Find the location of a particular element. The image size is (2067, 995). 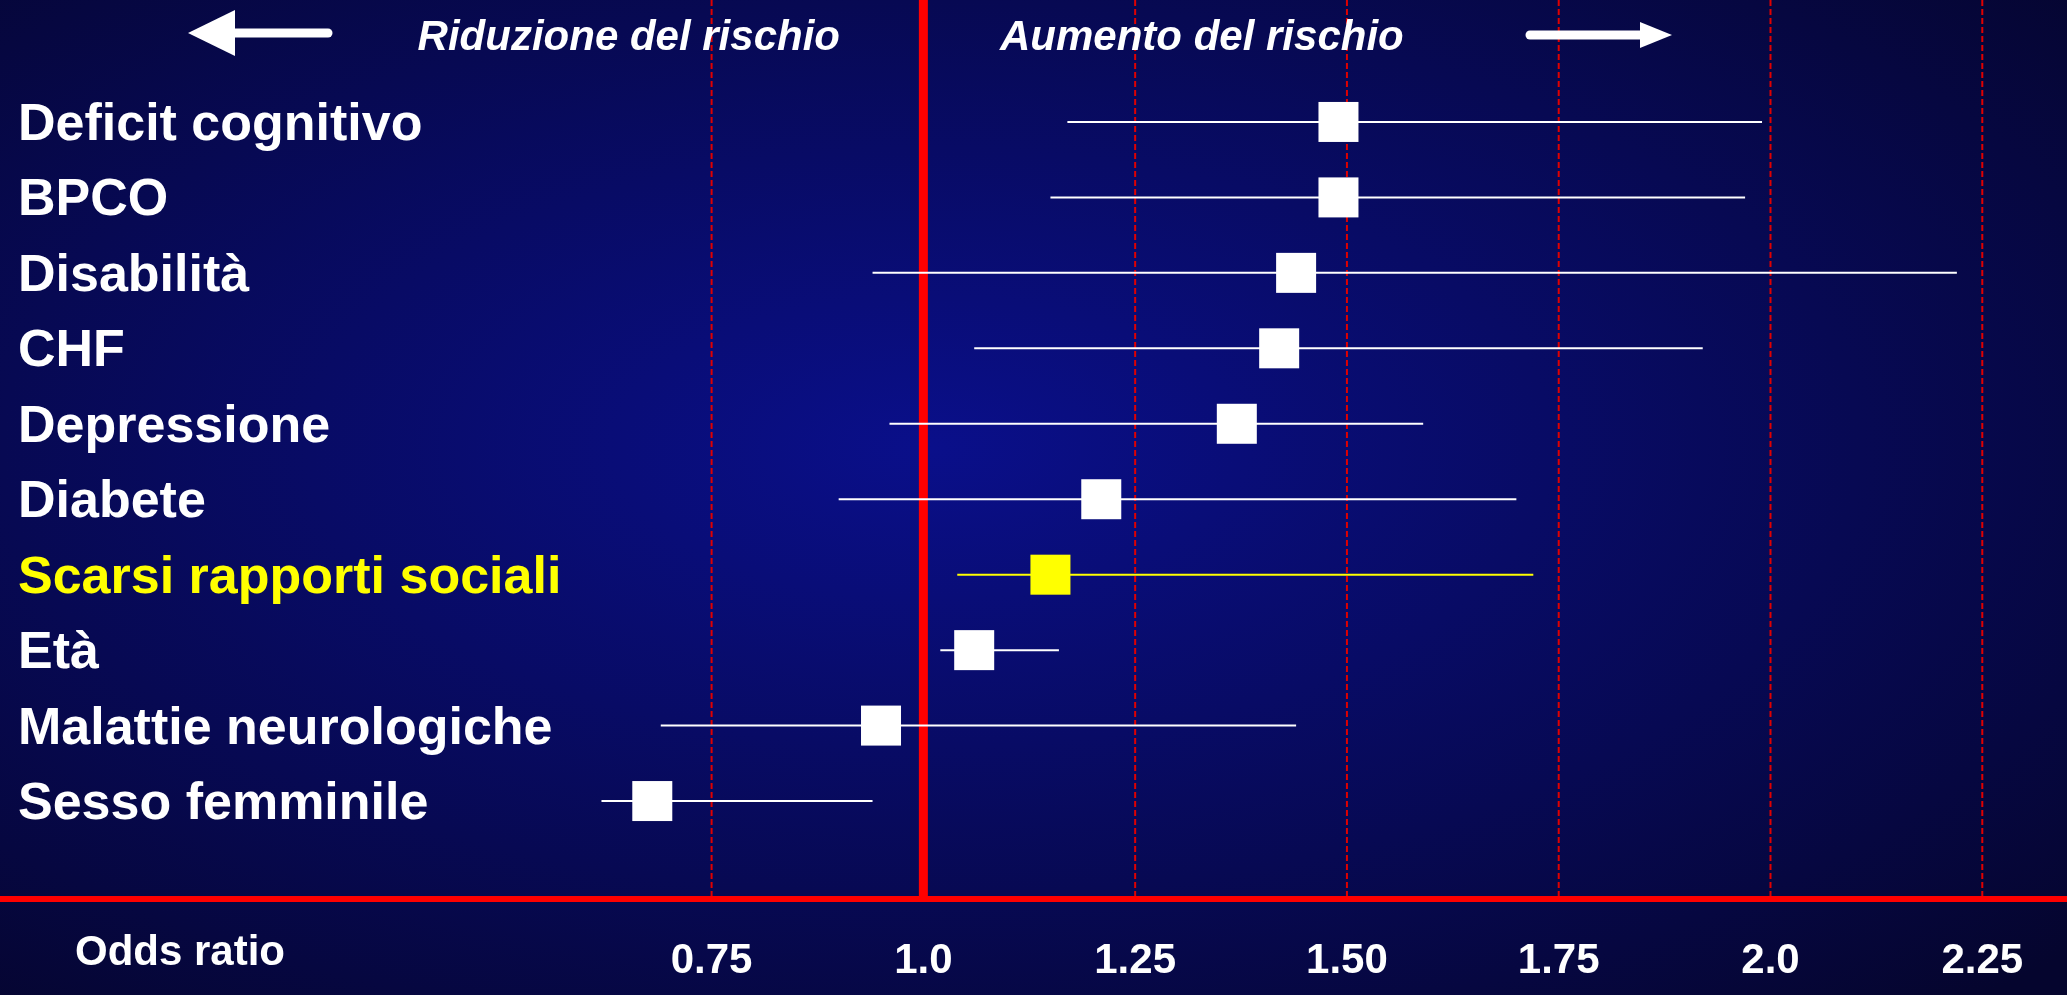

y-tick-label: CHF is located at coordinates (71, 348).